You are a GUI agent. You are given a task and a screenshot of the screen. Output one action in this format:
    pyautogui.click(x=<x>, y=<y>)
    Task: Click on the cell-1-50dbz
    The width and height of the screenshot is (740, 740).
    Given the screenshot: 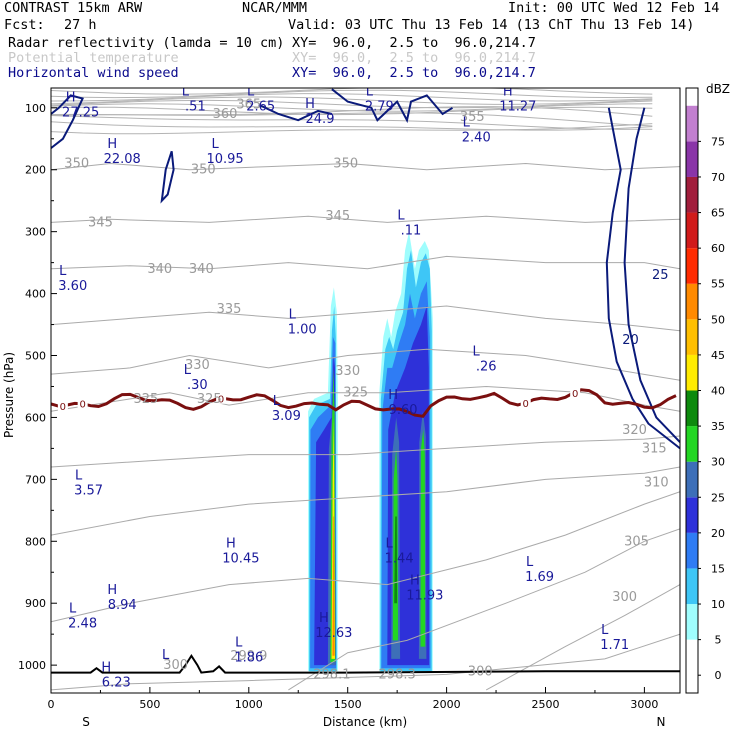 What is the action you would take?
    pyautogui.click(x=333, y=586)
    